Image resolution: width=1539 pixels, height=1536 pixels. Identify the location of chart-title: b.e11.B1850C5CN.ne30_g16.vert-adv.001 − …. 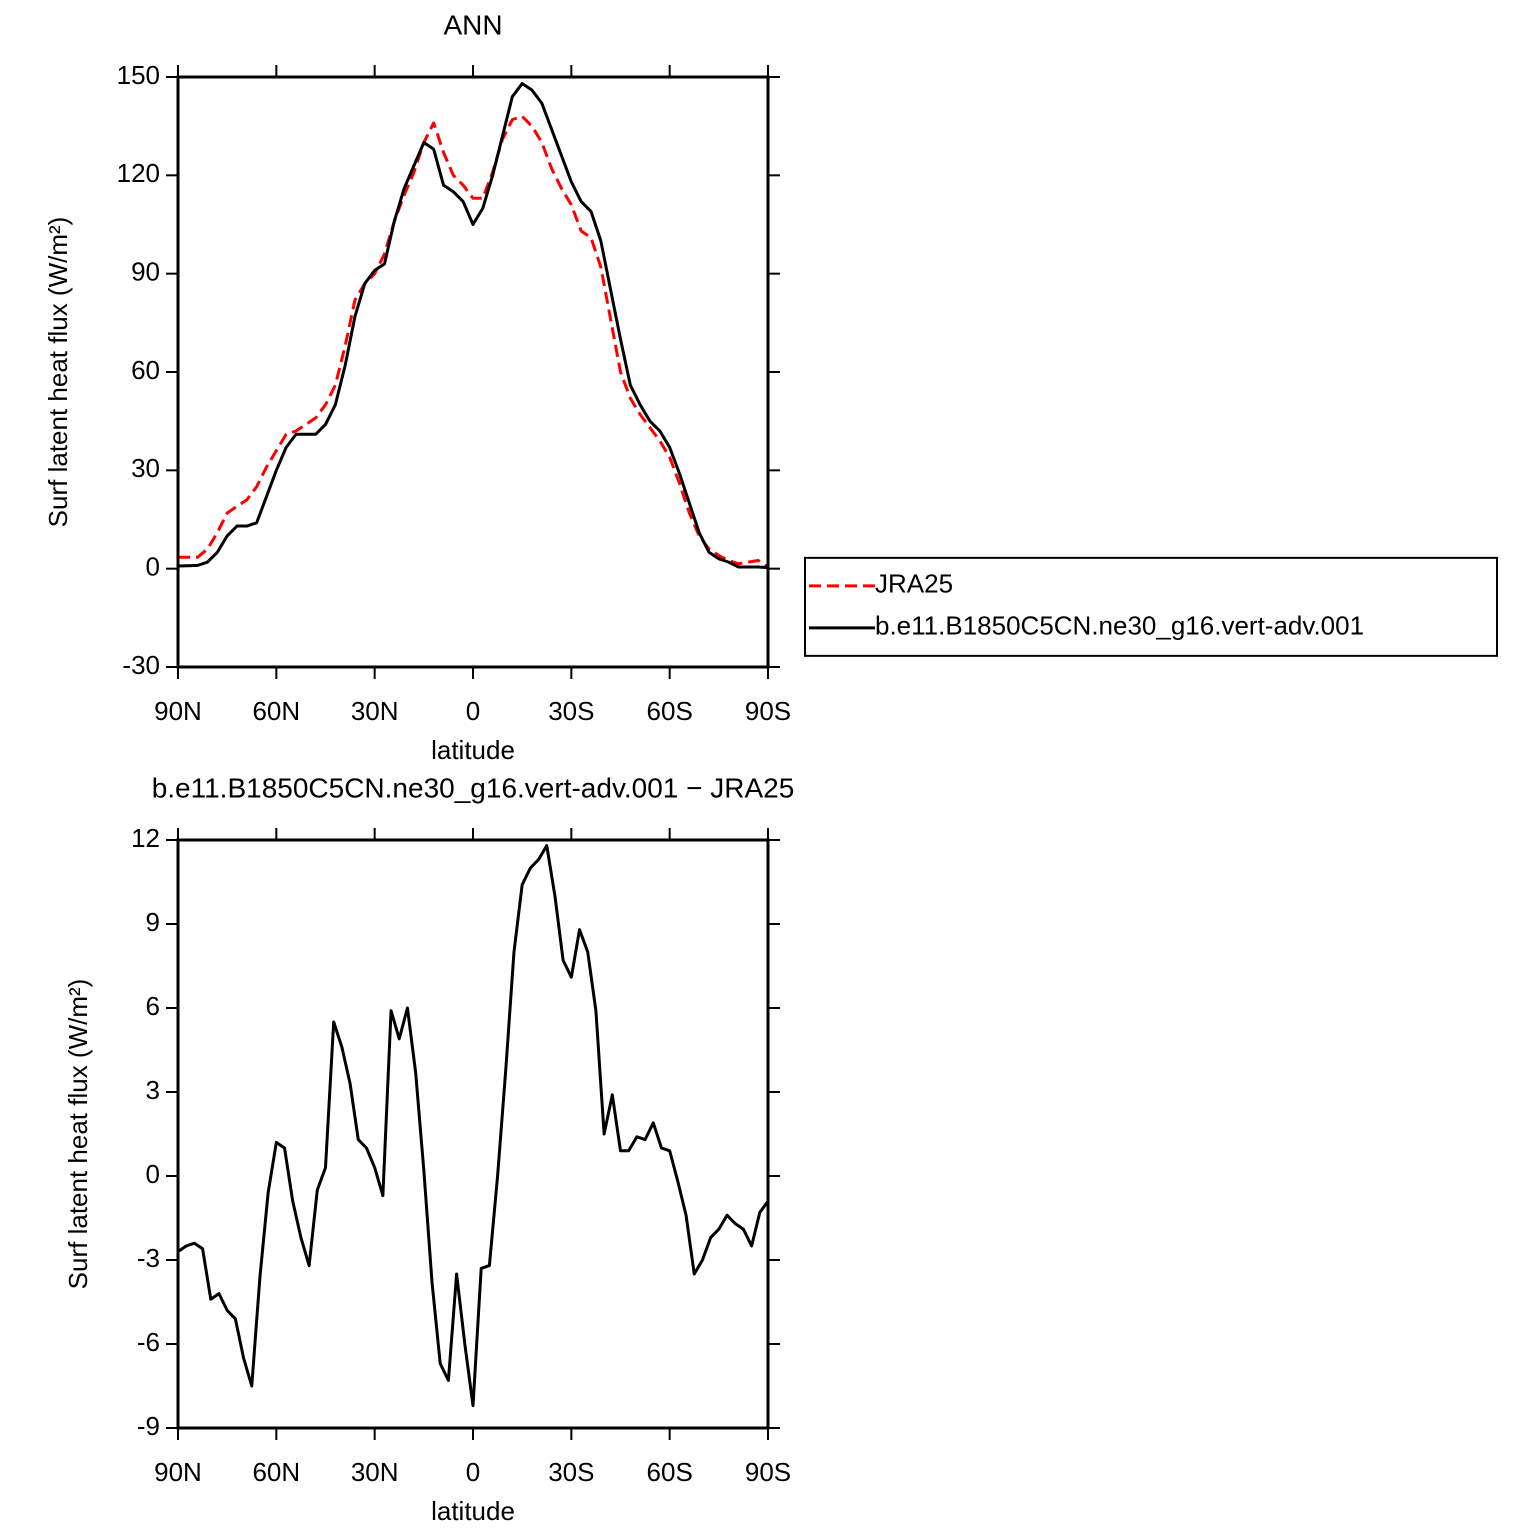
(473, 787).